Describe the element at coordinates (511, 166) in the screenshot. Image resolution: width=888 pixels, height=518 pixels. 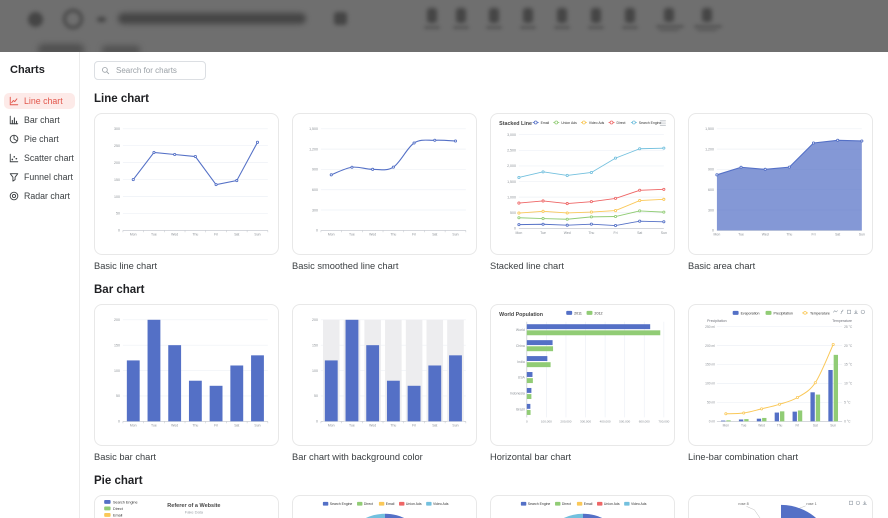
I see `svg-text: 2,000` at that location.